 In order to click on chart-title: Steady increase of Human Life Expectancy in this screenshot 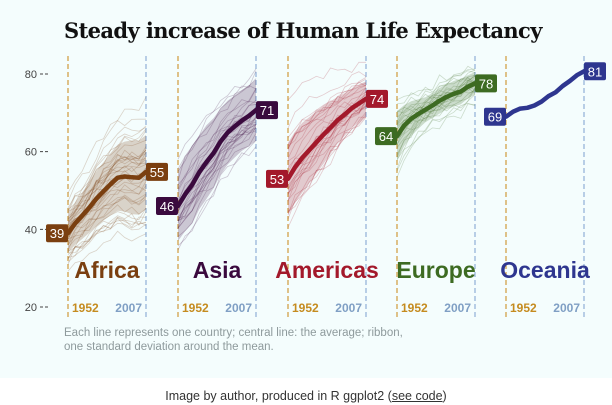, I will do `click(303, 30)`.